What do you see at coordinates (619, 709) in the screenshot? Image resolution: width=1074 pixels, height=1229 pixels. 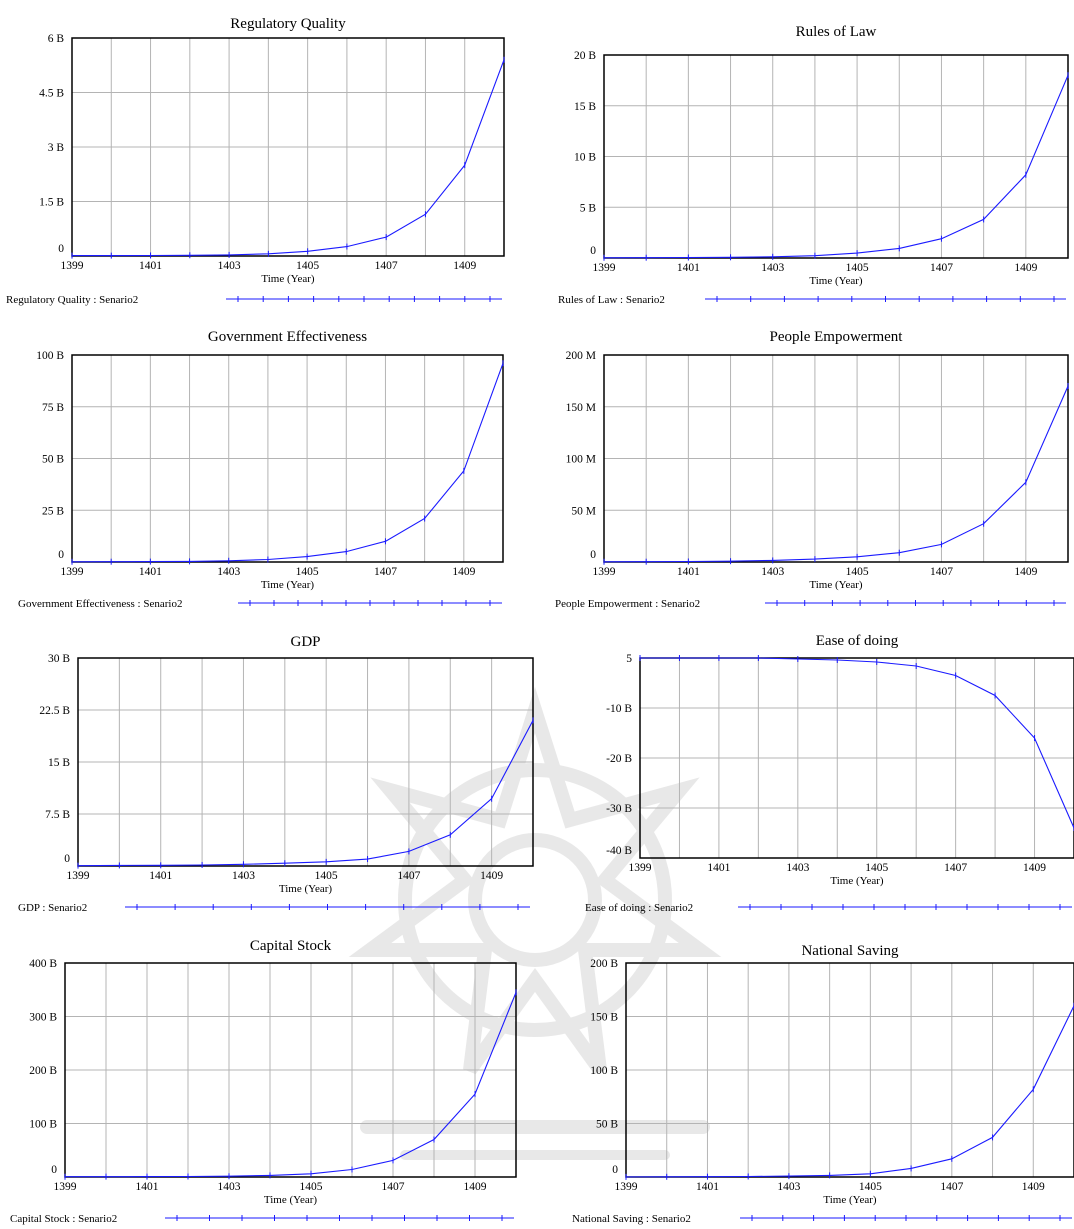 I see `y-tick-label: -10 B` at bounding box center [619, 709].